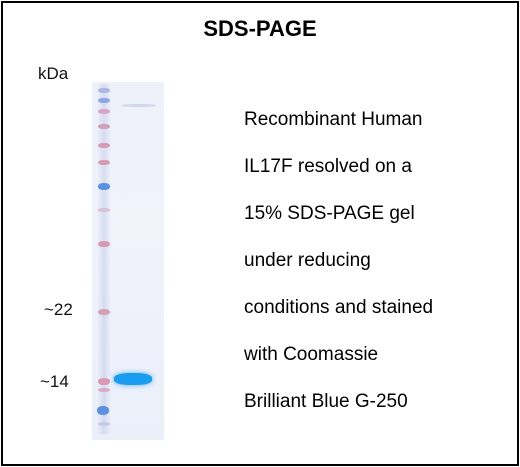 This screenshot has height=467, width=520. What do you see at coordinates (311, 354) in the screenshot?
I see `description-line: with Coomassie` at bounding box center [311, 354].